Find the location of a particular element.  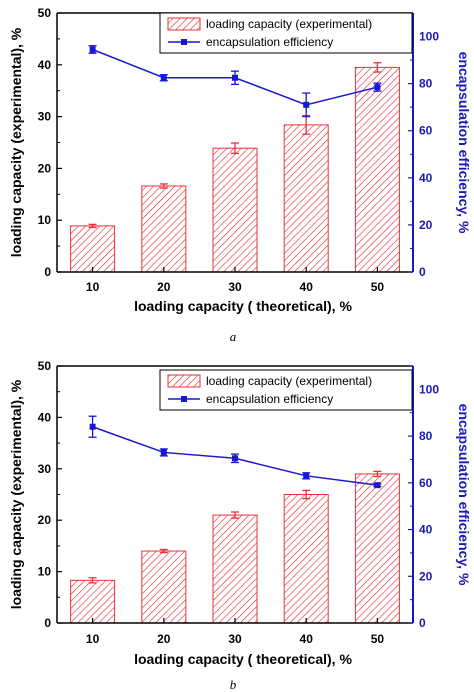

panel-caption: b is located at coordinates (233, 684).